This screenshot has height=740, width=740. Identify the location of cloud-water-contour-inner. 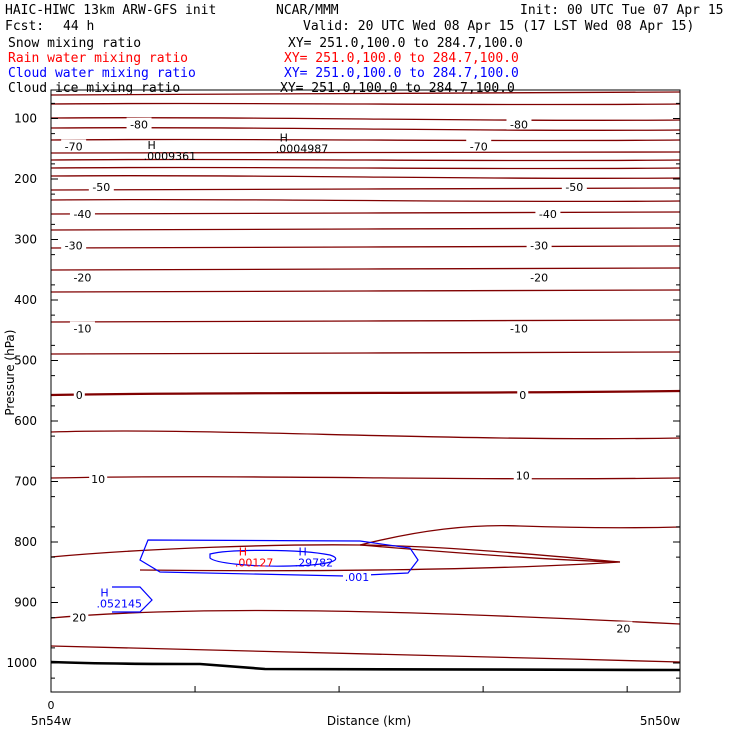
(273, 558).